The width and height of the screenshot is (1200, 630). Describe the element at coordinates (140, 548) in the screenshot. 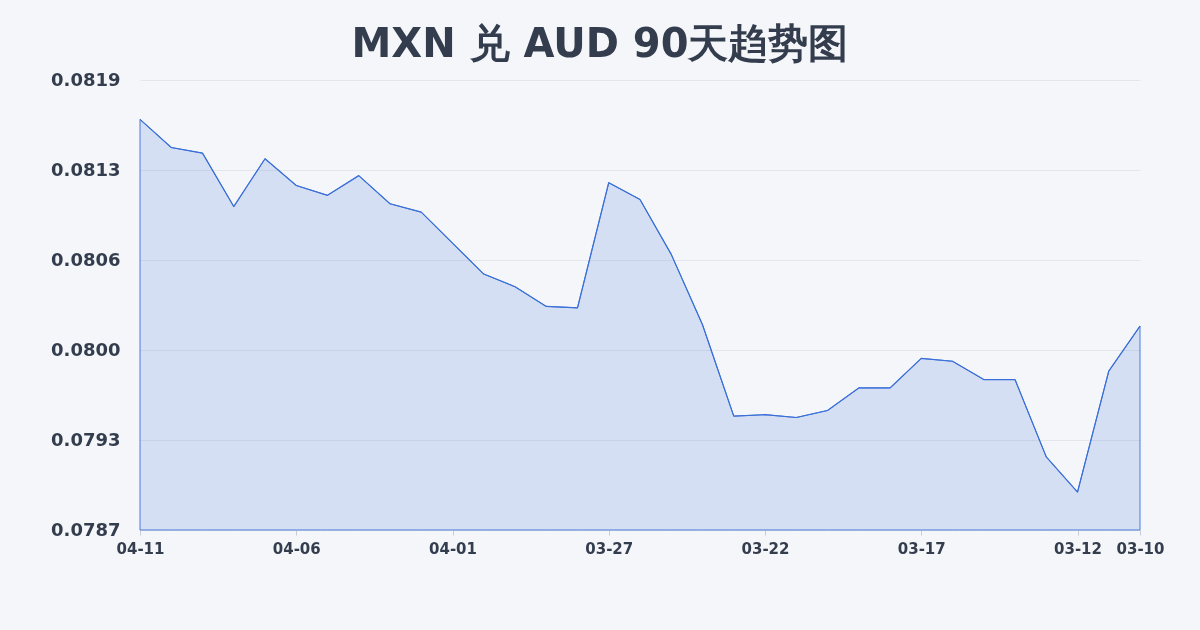

I see `x-tick-label: 04-11` at that location.